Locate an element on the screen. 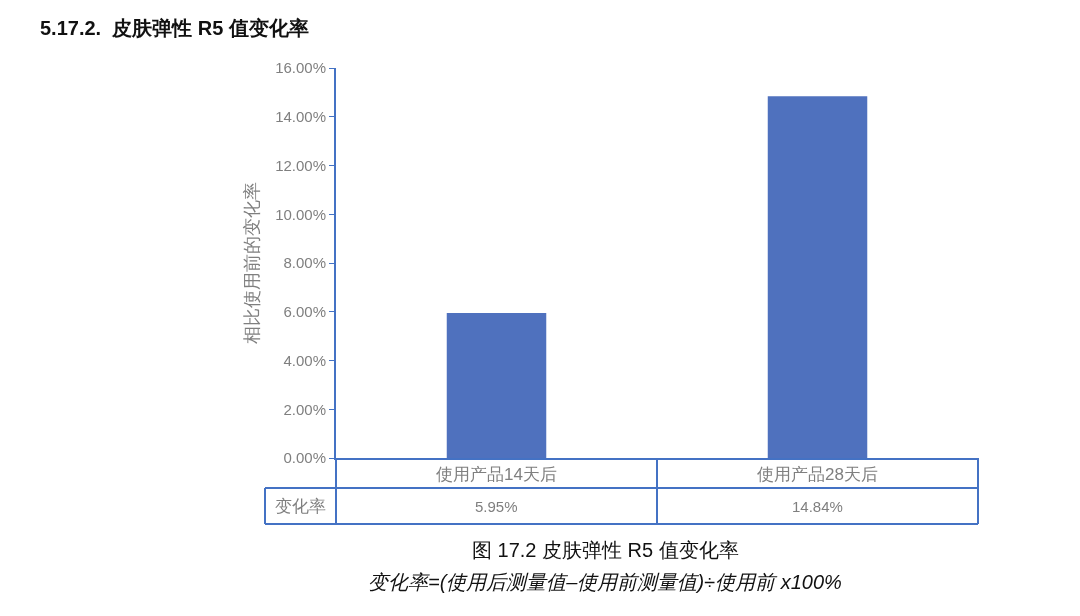 Image resolution: width=1080 pixels, height=616 pixels. y-tick-label: 14.00% is located at coordinates (300, 116).